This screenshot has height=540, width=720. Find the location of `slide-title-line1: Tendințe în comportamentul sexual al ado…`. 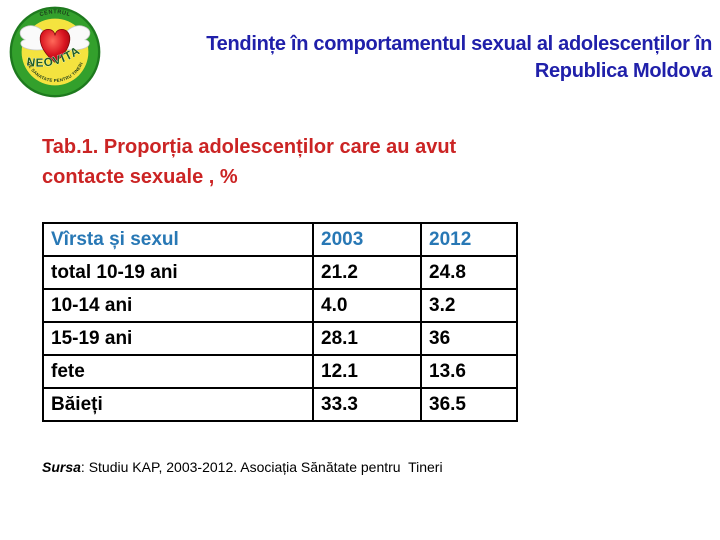

slide-title-line1: Tendințe în comportamentul sexual al ado… is located at coordinates (459, 44).